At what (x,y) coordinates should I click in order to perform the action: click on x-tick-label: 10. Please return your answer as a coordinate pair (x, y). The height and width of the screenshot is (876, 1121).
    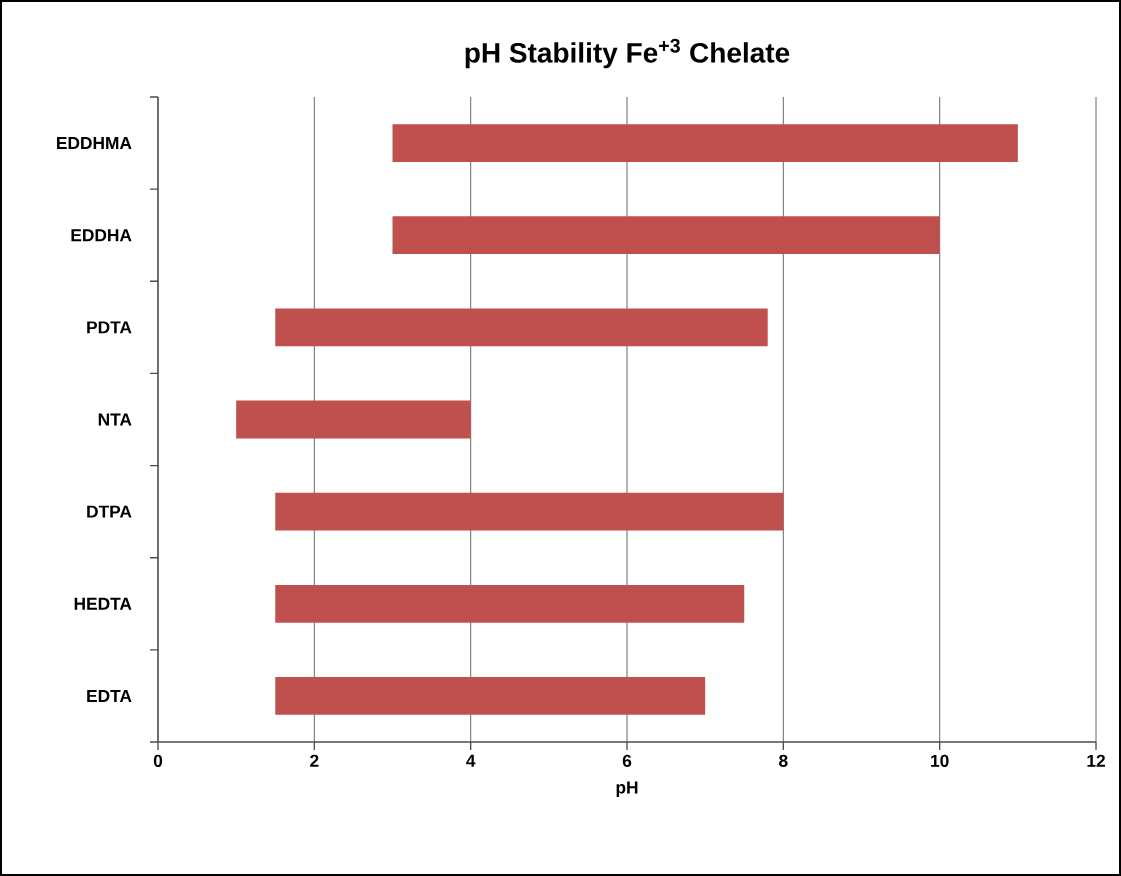
    Looking at the image, I should click on (940, 760).